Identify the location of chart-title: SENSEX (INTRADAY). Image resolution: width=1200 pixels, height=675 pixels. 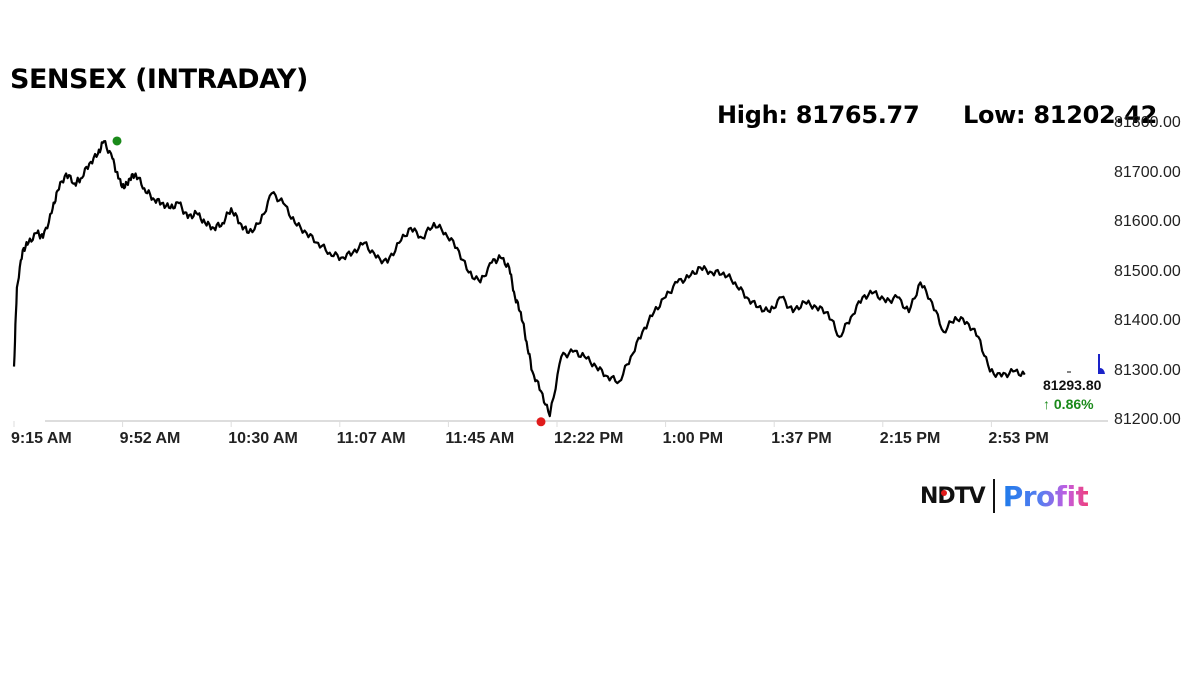
(159, 79).